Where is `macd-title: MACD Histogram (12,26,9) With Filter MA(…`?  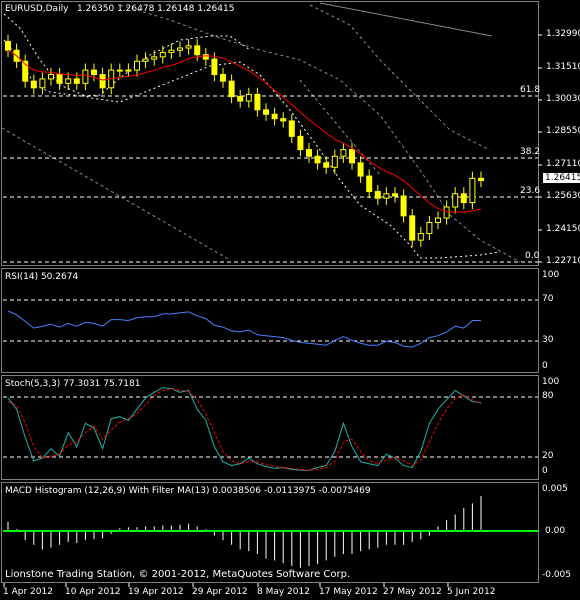
macd-title: MACD Histogram (12,26,9) With Filter MA(… is located at coordinates (188, 491).